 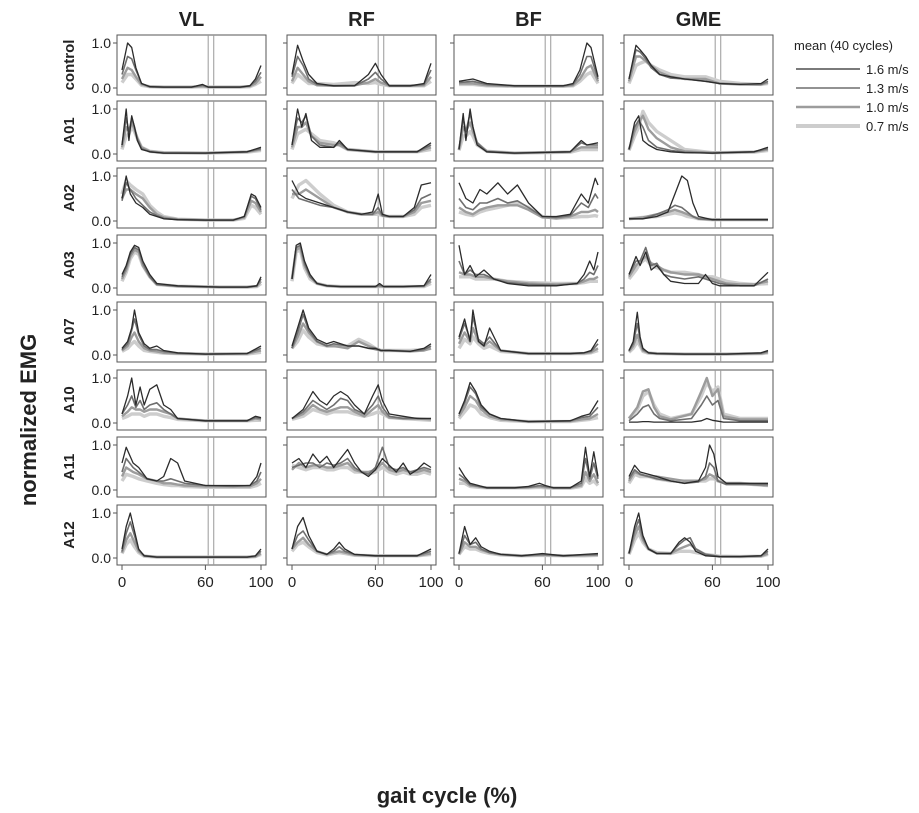 I want to click on panel-a03-vl, so click(x=190, y=265).